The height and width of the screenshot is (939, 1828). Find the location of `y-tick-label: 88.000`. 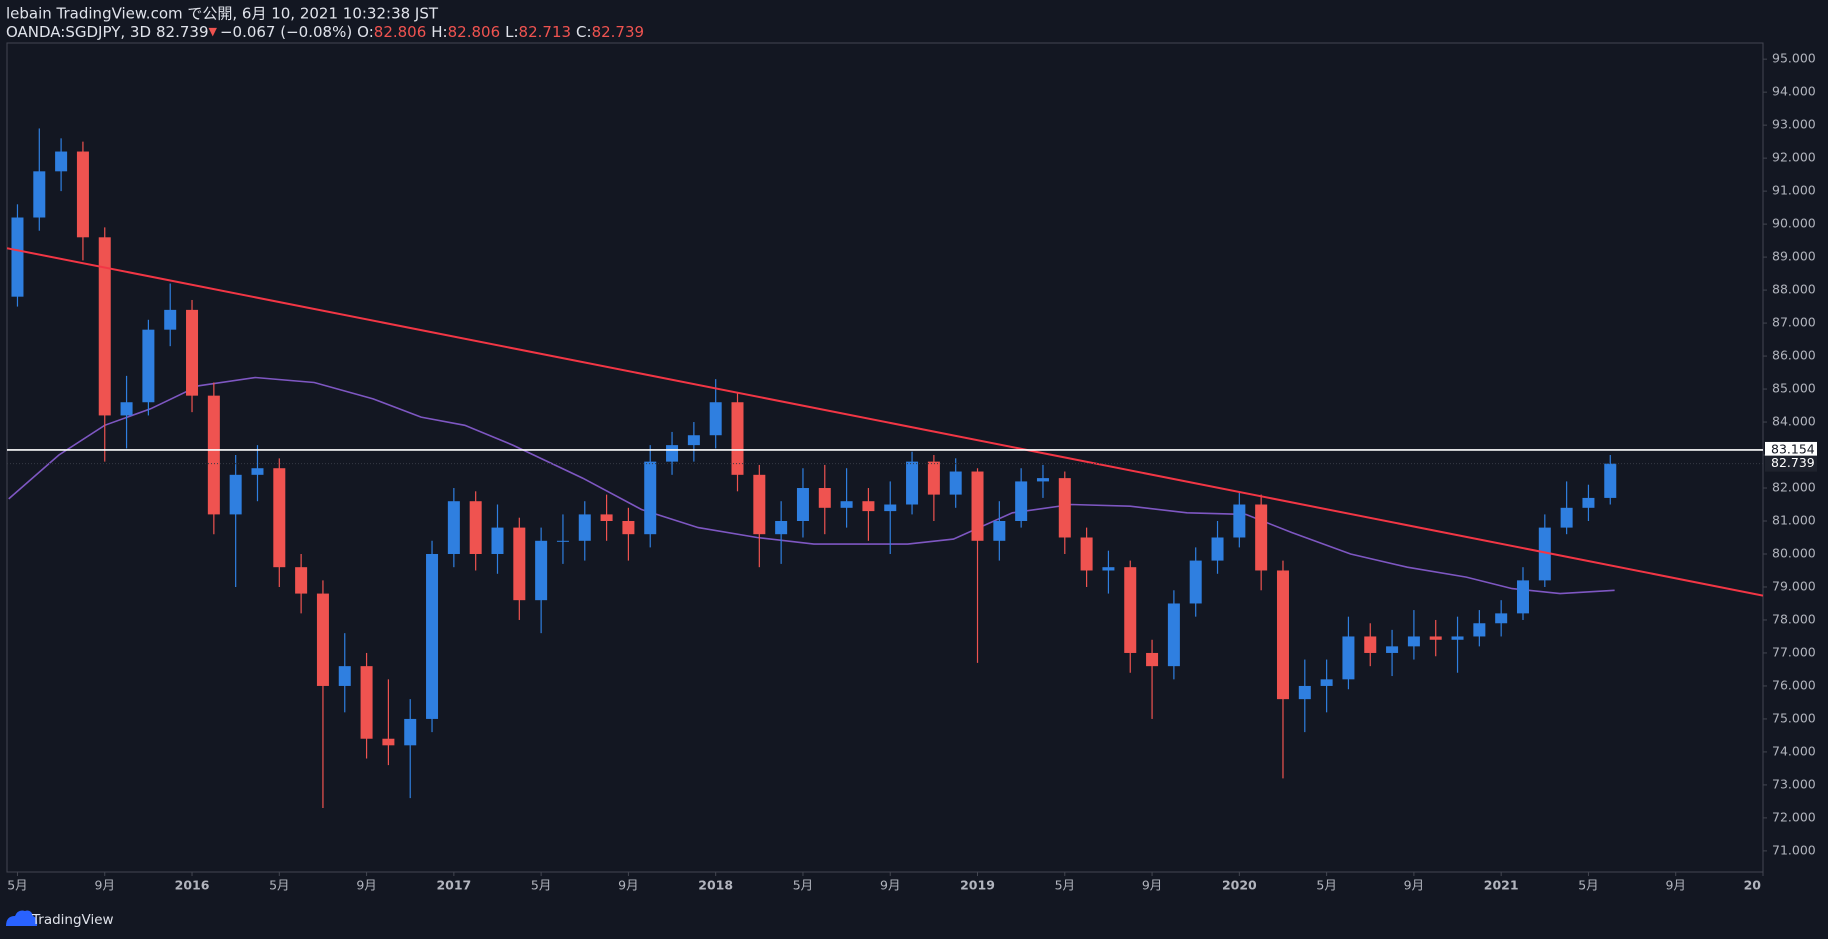

y-tick-label: 88.000 is located at coordinates (1794, 289).